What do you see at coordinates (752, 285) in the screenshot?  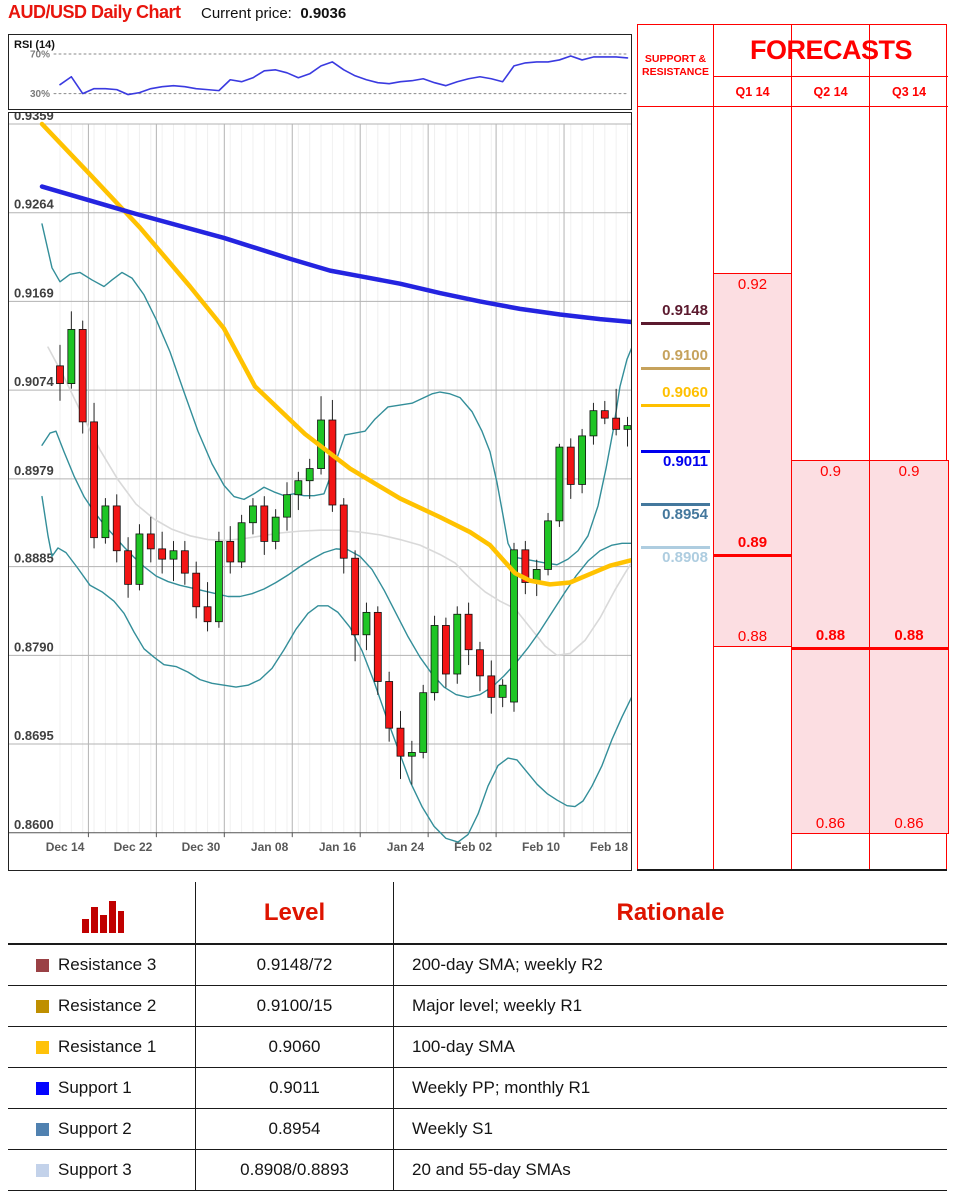 I see `forecast-range-top: 0.92` at bounding box center [752, 285].